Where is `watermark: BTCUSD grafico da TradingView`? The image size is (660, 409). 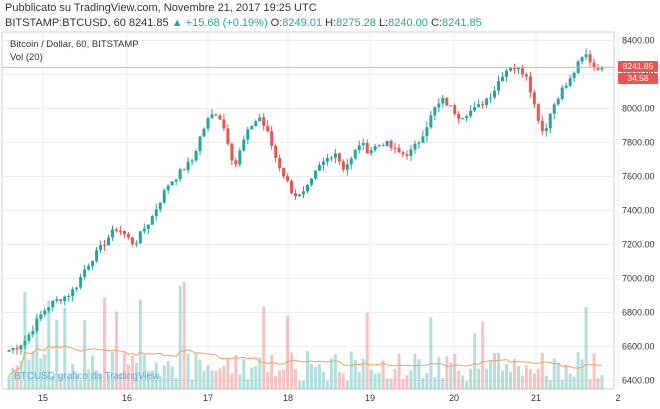 watermark: BTCUSD grafico da TradingView is located at coordinates (87, 376).